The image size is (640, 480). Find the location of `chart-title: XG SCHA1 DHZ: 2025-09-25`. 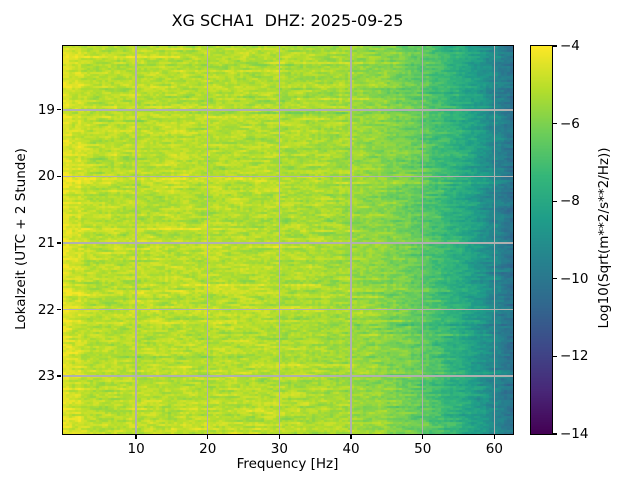

chart-title: XG SCHA1 DHZ: 2025-09-25 is located at coordinates (287, 20).